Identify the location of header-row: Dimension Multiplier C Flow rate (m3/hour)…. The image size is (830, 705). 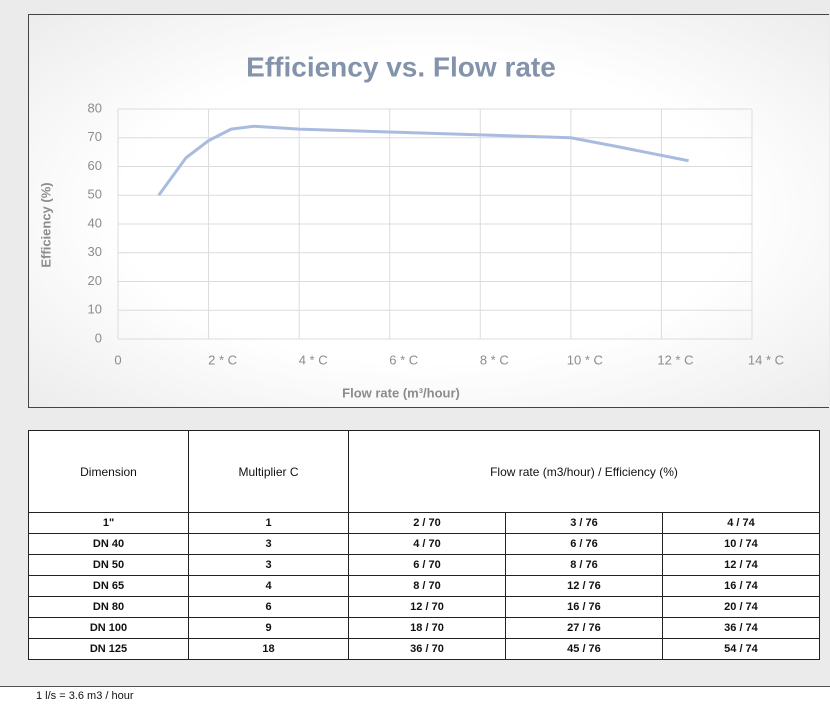
(424, 471).